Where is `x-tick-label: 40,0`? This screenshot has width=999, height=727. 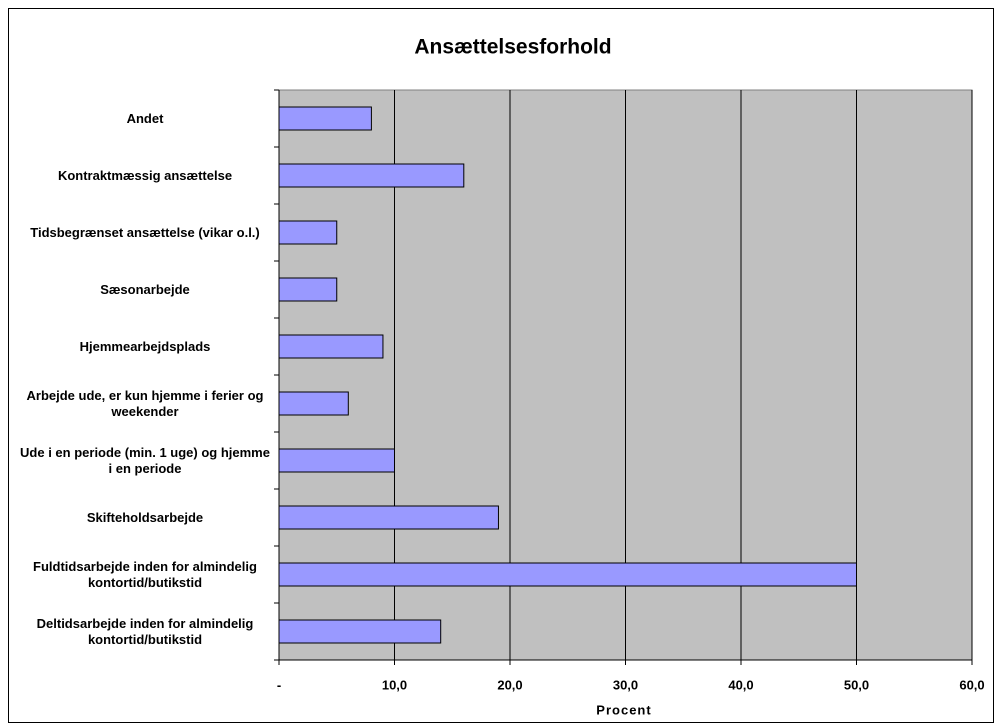
x-tick-label: 40,0 is located at coordinates (740, 684).